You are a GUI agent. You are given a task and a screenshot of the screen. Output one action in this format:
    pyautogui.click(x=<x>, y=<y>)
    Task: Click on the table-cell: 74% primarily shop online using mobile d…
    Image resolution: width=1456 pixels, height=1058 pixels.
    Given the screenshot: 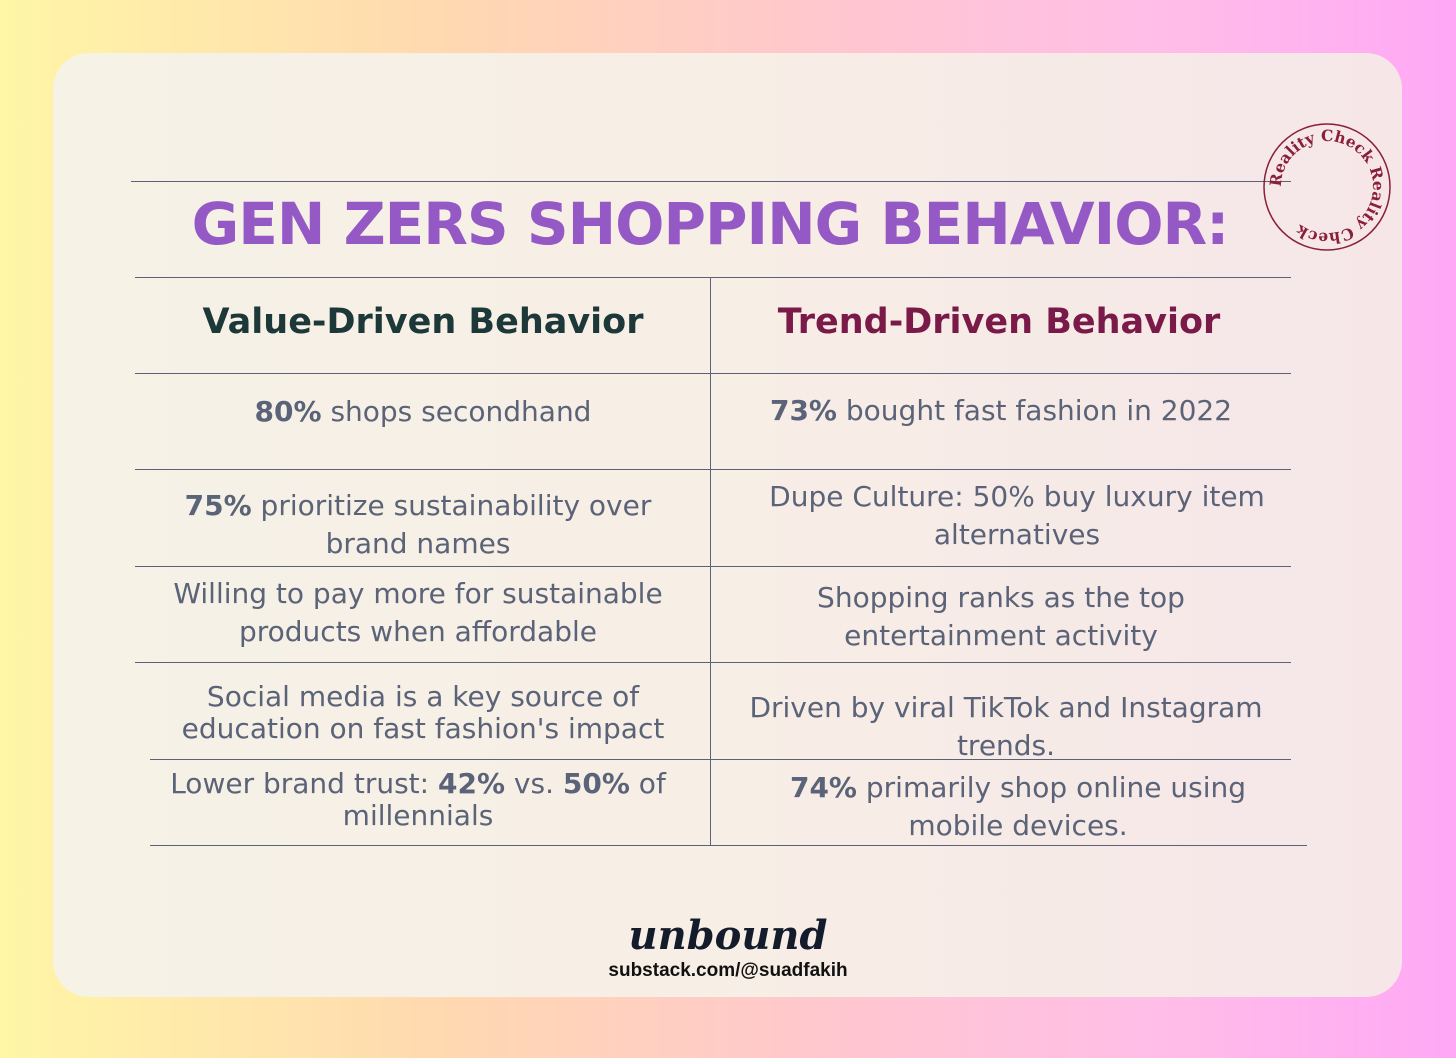 What is the action you would take?
    pyautogui.click(x=1018, y=806)
    